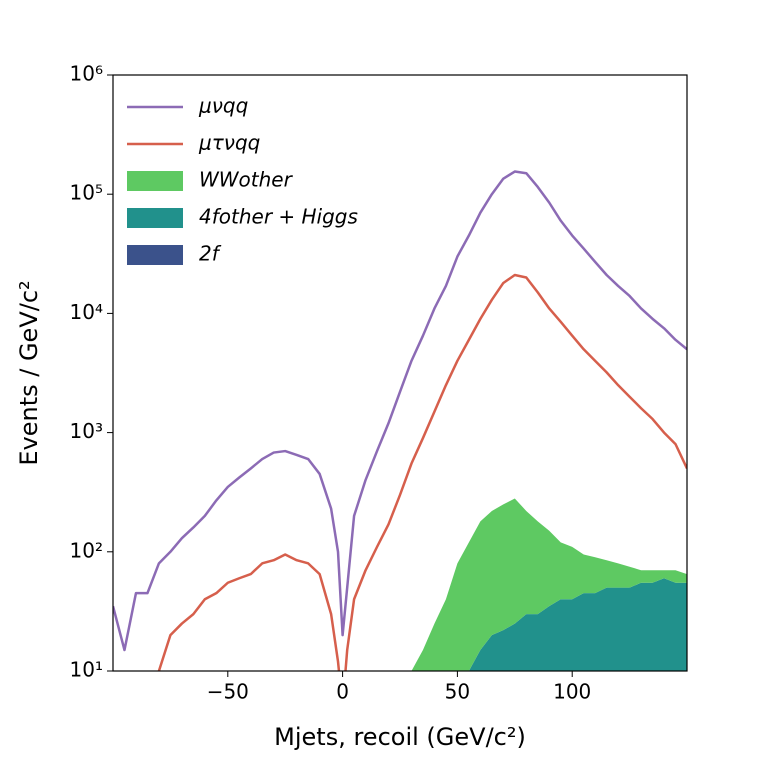  Describe the element at coordinates (228, 692) in the screenshot. I see `x-tick-label: −50` at that location.